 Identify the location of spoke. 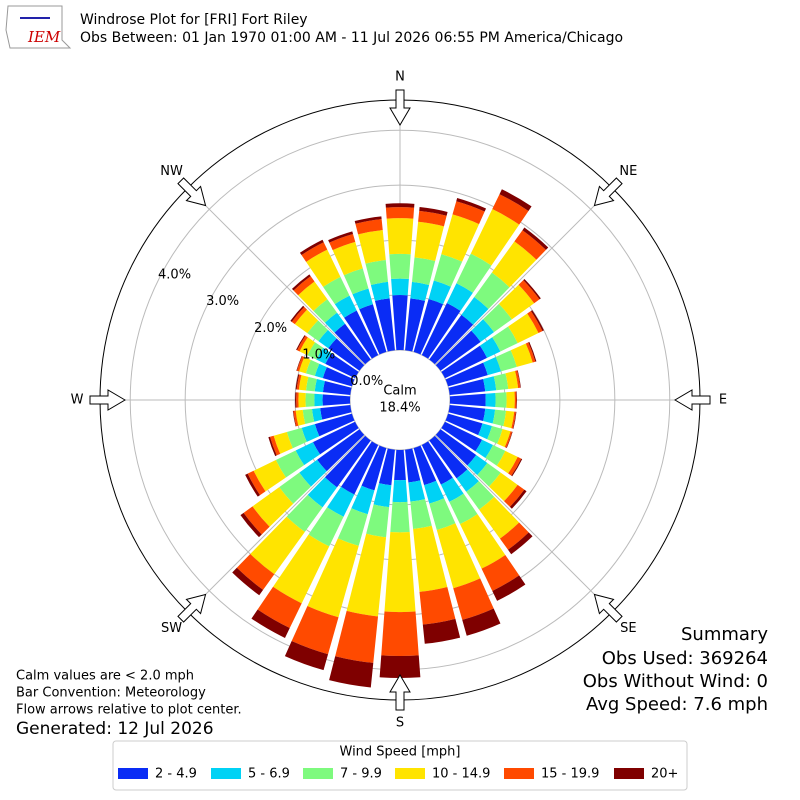
(276, 276).